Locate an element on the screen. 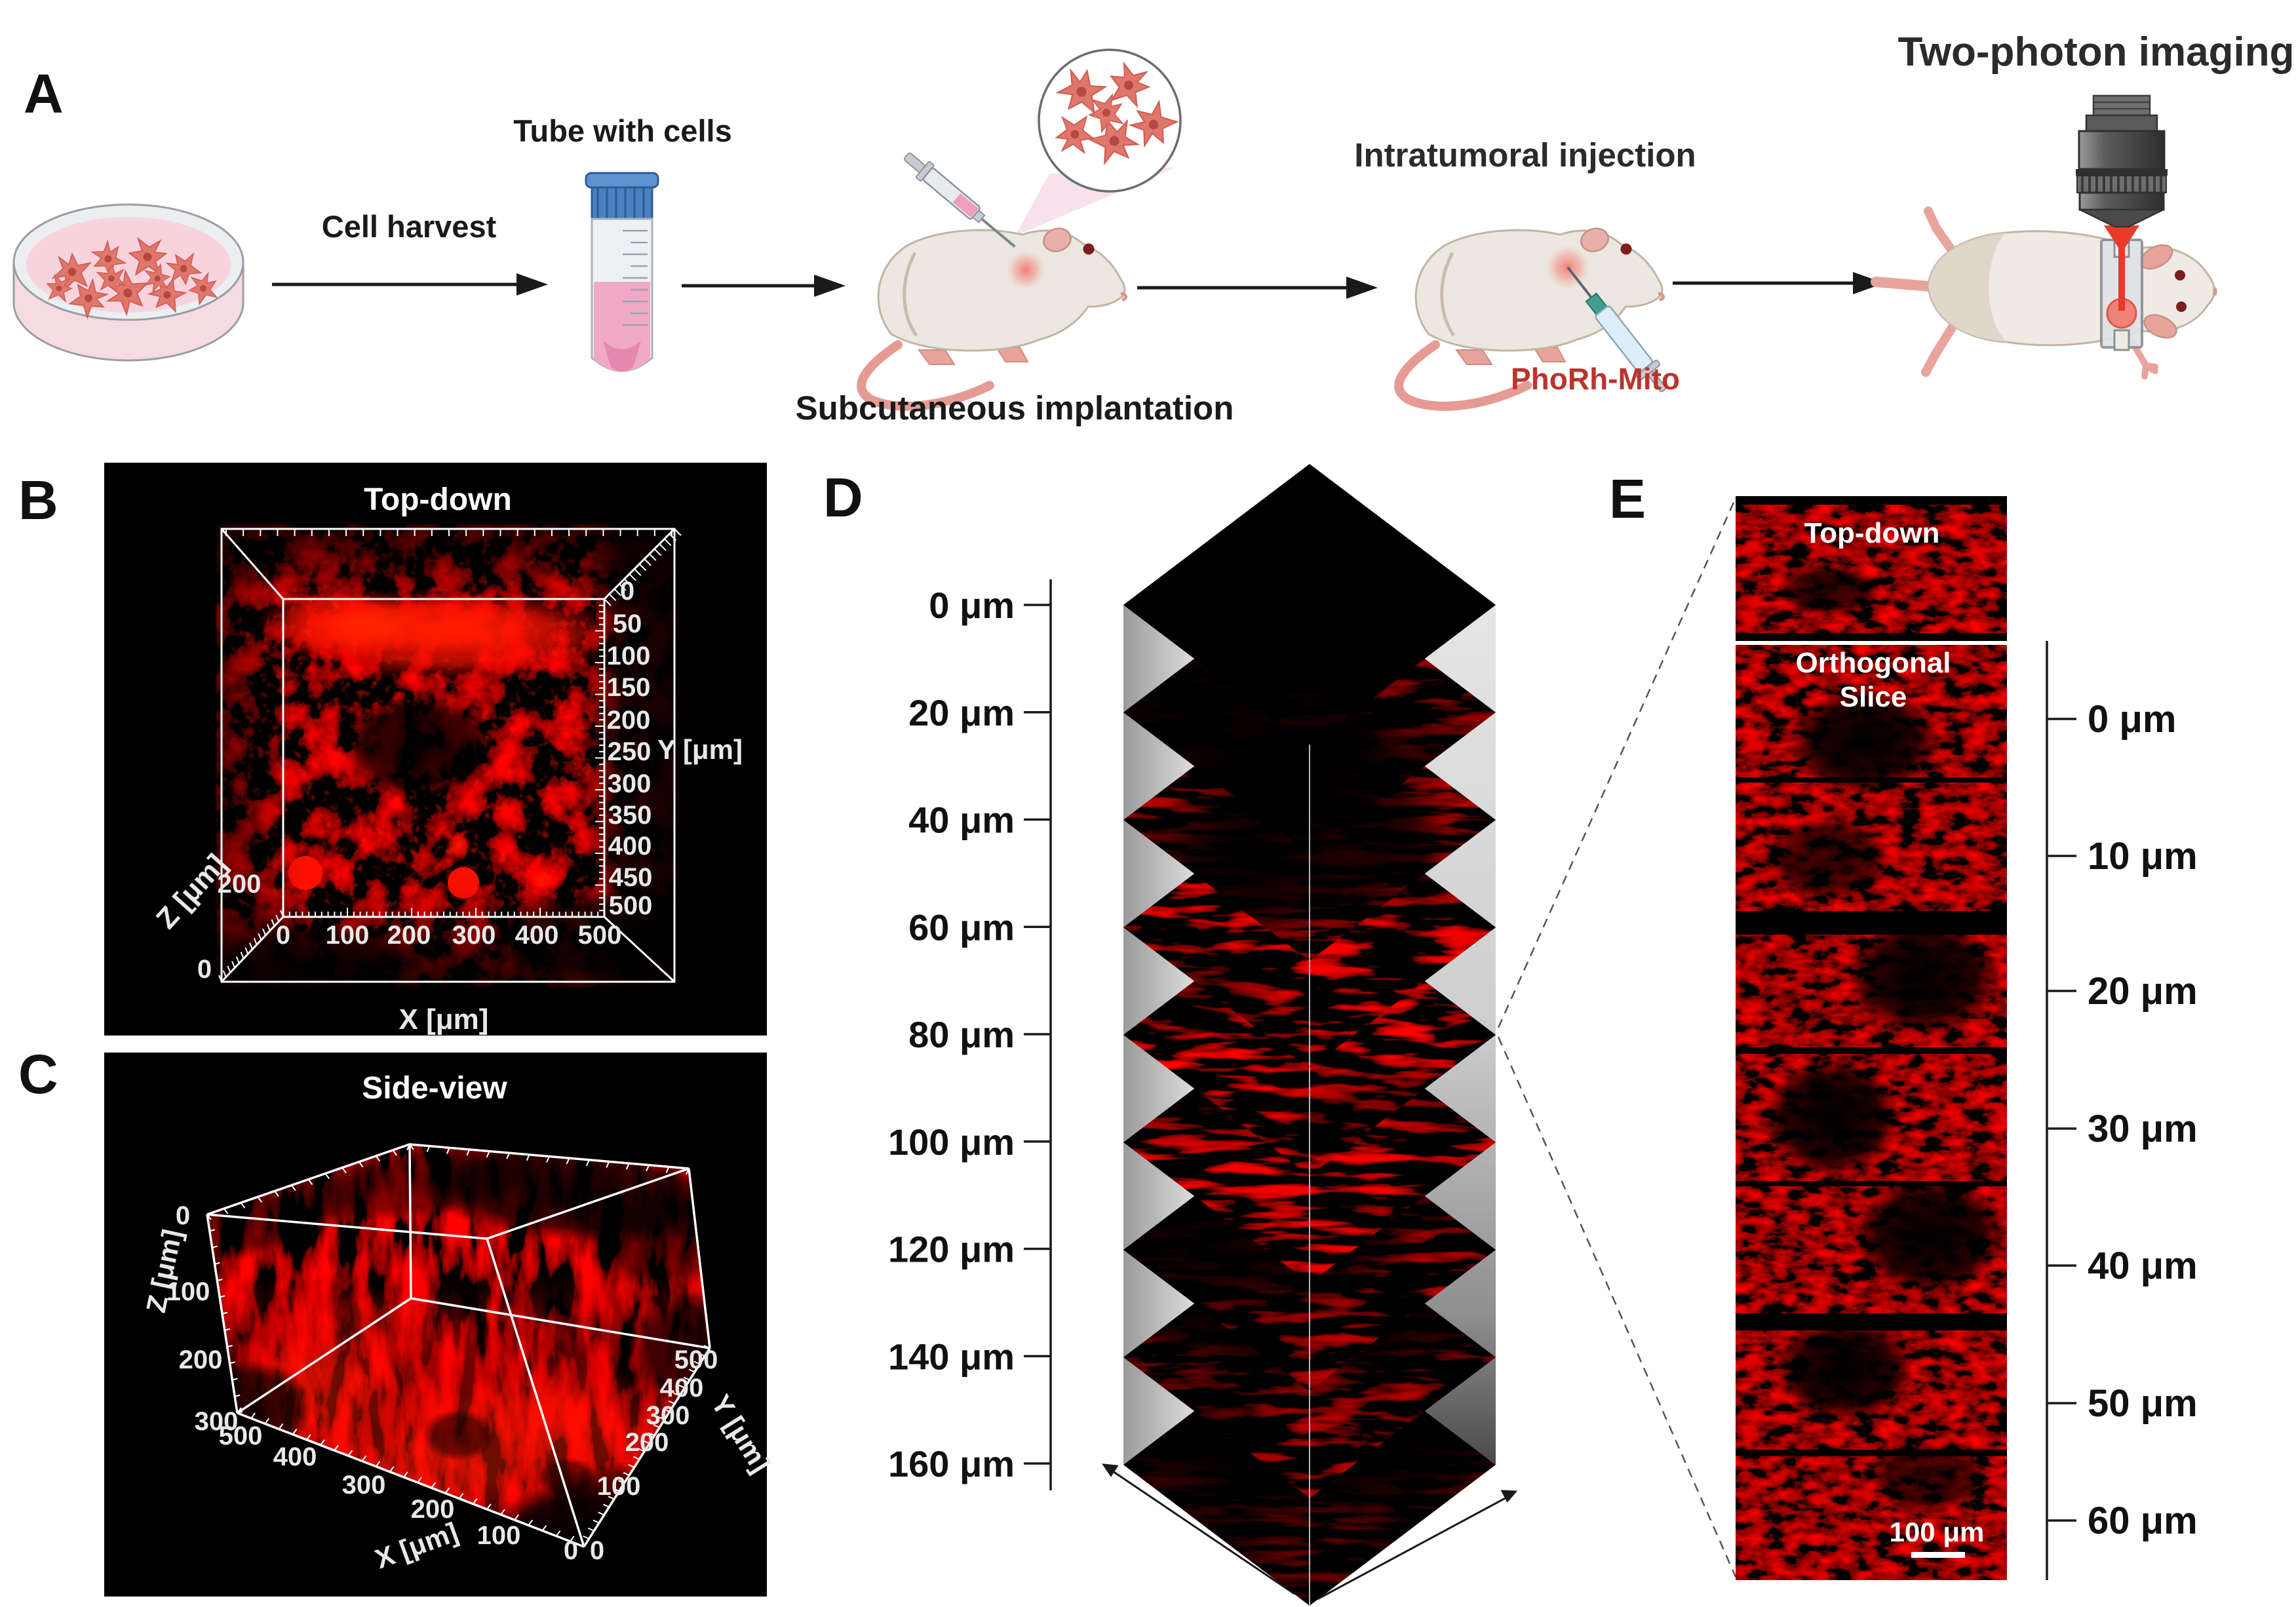 The height and width of the screenshot is (1607, 2296). svg-text: PhoRh-Mito is located at coordinates (1595, 379).